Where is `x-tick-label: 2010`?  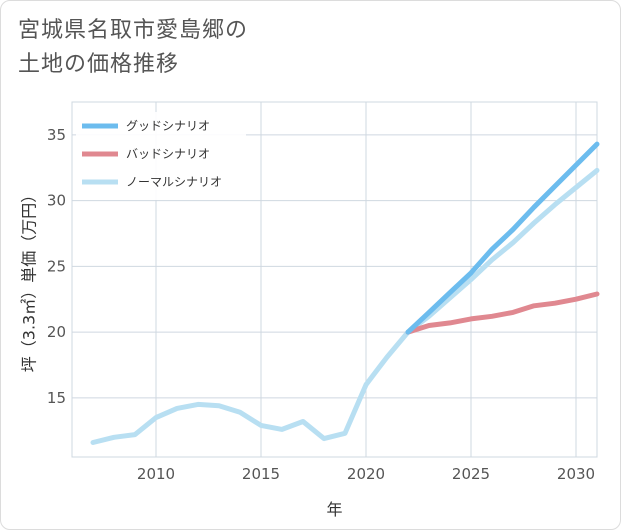 x-tick-label: 2010 is located at coordinates (156, 474).